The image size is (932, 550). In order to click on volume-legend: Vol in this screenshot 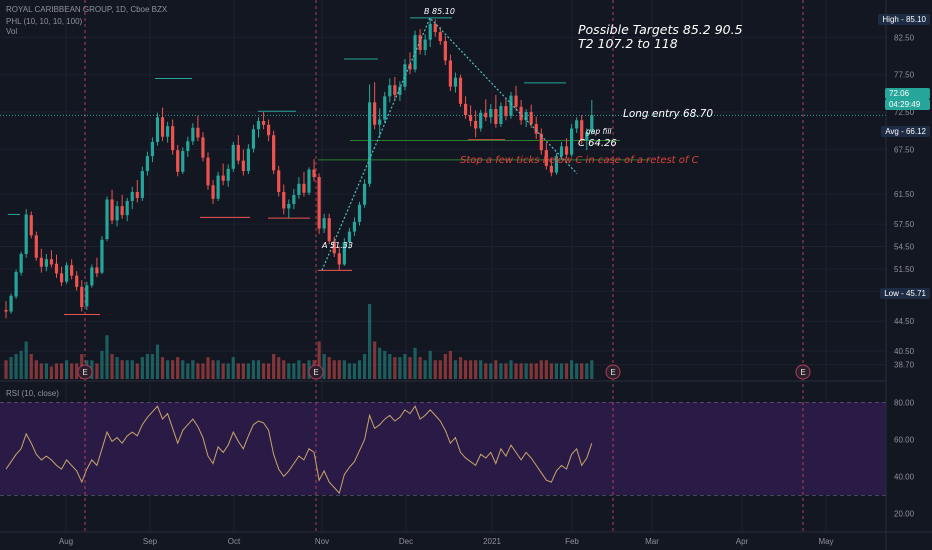, I will do `click(12, 31)`.